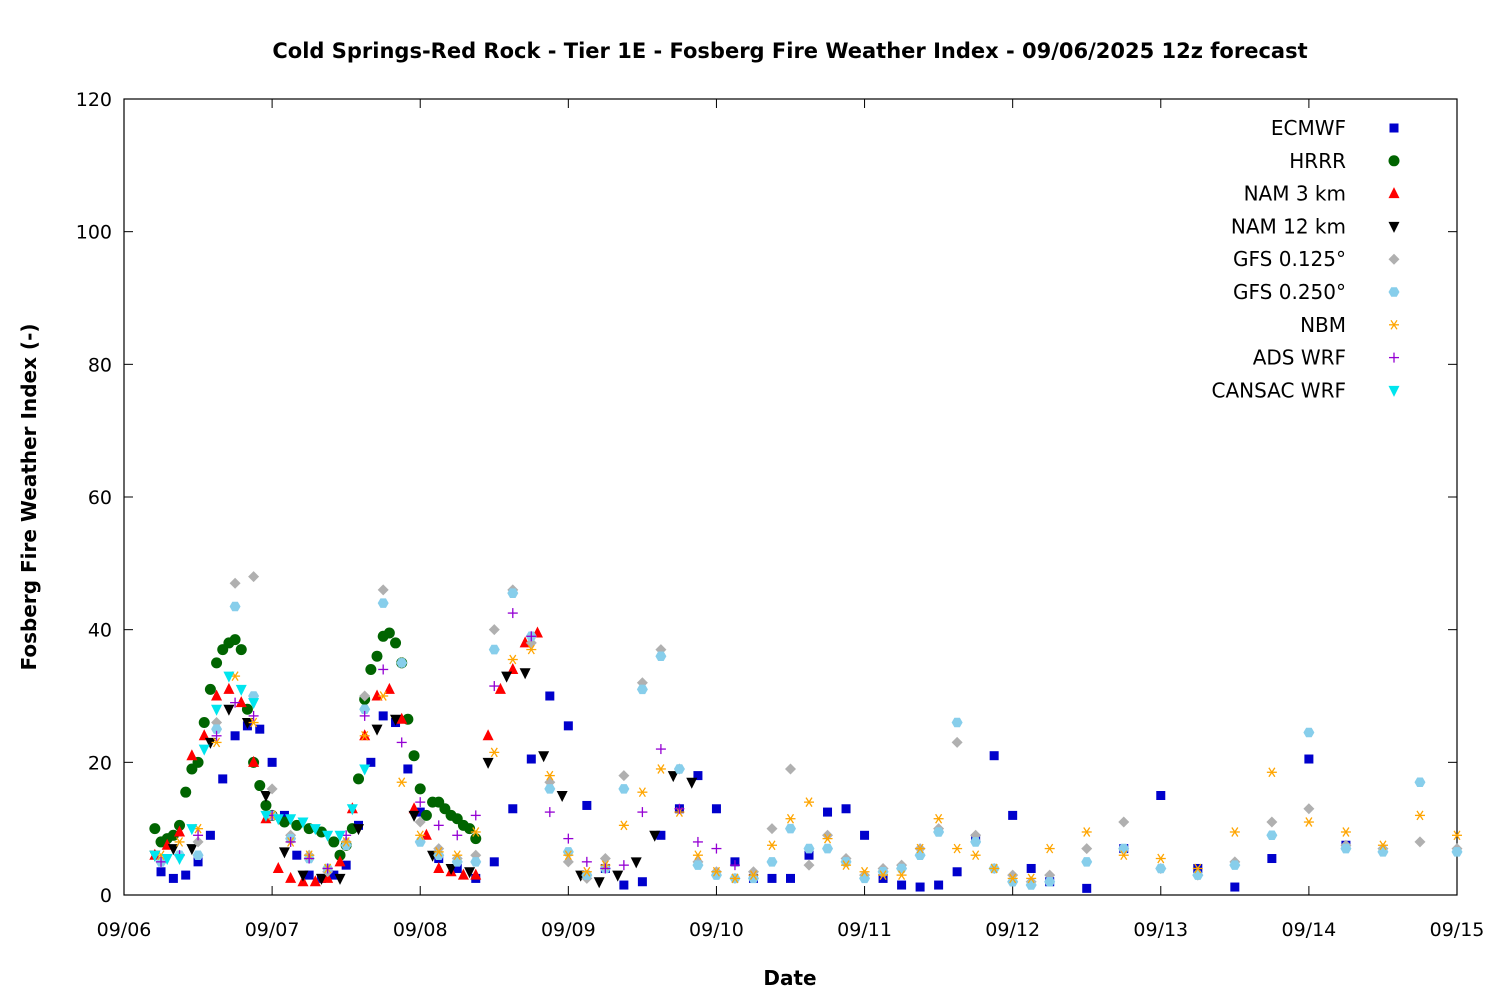 This screenshot has width=1500, height=1000. Describe the element at coordinates (716, 930) in the screenshot. I see `x-tick-label: 09/10` at that location.